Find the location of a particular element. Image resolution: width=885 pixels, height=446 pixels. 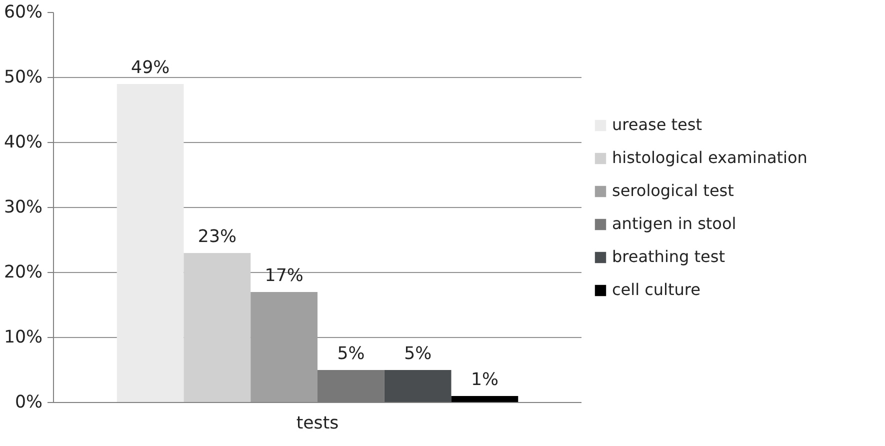

data-label: 17% is located at coordinates (284, 276).